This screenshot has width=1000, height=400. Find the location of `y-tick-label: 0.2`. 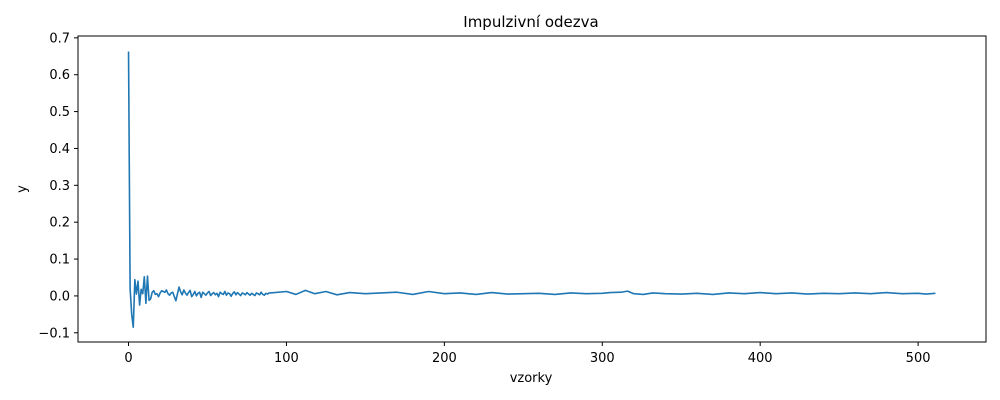

y-tick-label: 0.2 is located at coordinates (59, 223).